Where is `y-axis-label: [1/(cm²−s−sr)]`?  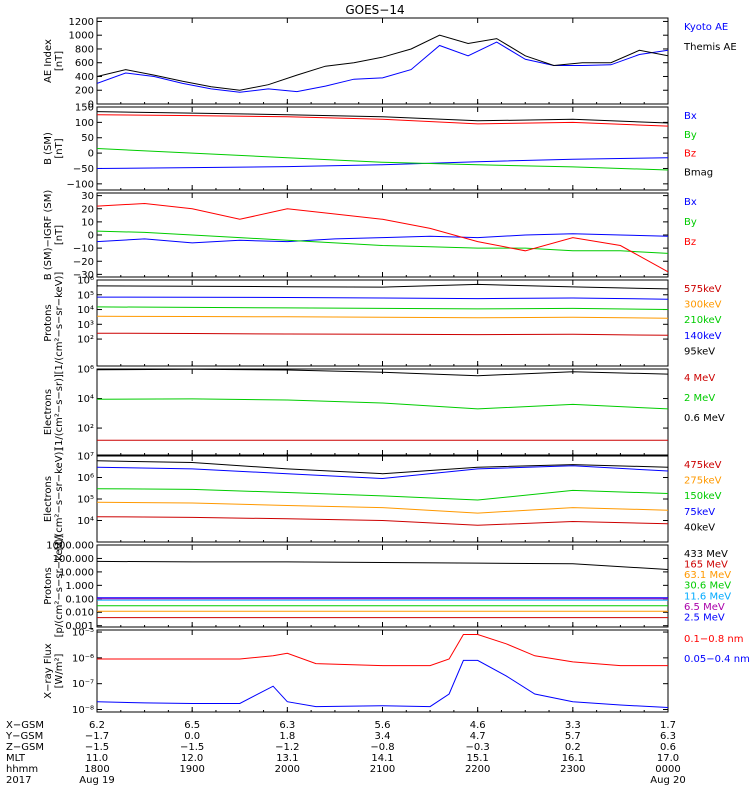 y-axis-label: [1/(cm²−s−sr)] is located at coordinates (59, 412).